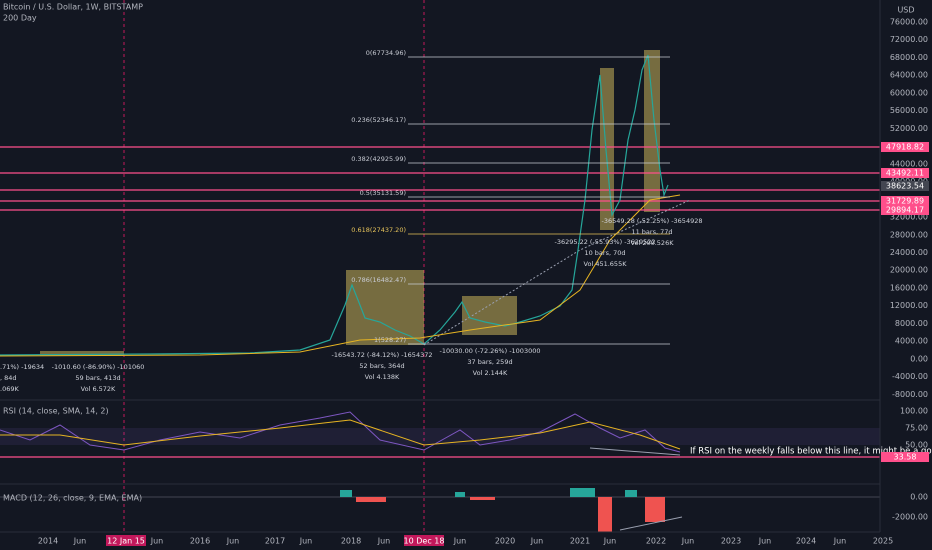 The height and width of the screenshot is (550, 932). I want to click on time-label: 2022, so click(656, 541).